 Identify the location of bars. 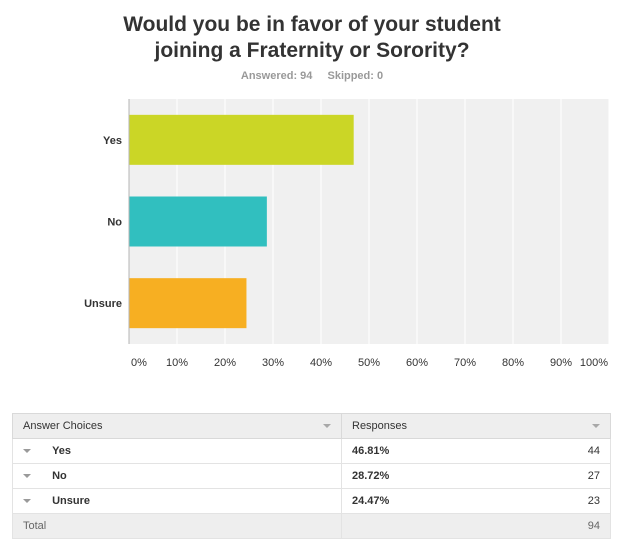
(241, 221).